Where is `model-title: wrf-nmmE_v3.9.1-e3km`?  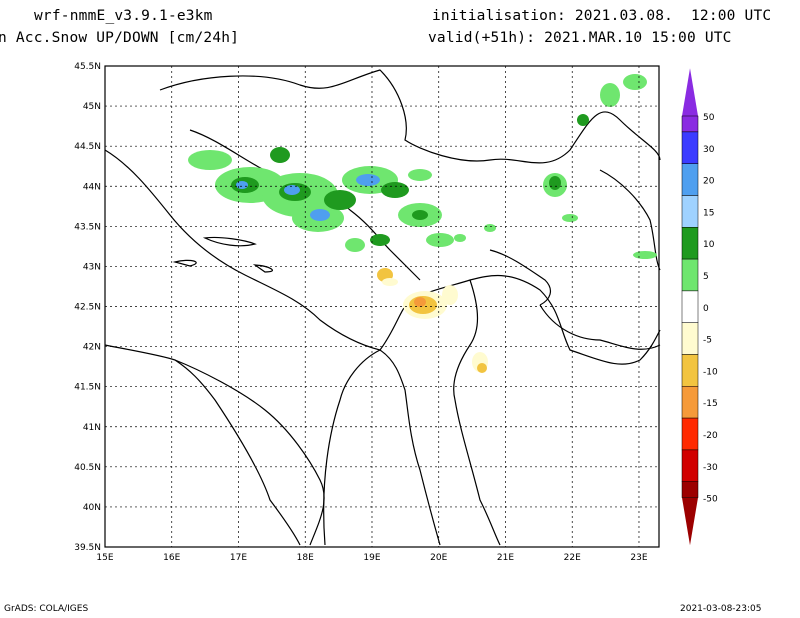
model-title: wrf-nmmE_v3.9.1-e3km is located at coordinates (123, 16).